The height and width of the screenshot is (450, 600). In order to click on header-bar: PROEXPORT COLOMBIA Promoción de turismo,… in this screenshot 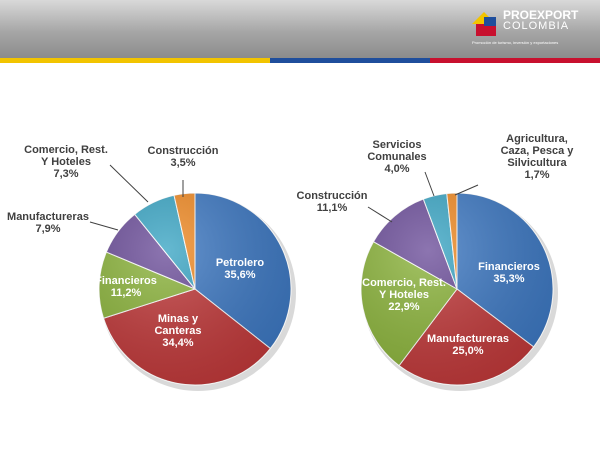, I will do `click(300, 29)`.